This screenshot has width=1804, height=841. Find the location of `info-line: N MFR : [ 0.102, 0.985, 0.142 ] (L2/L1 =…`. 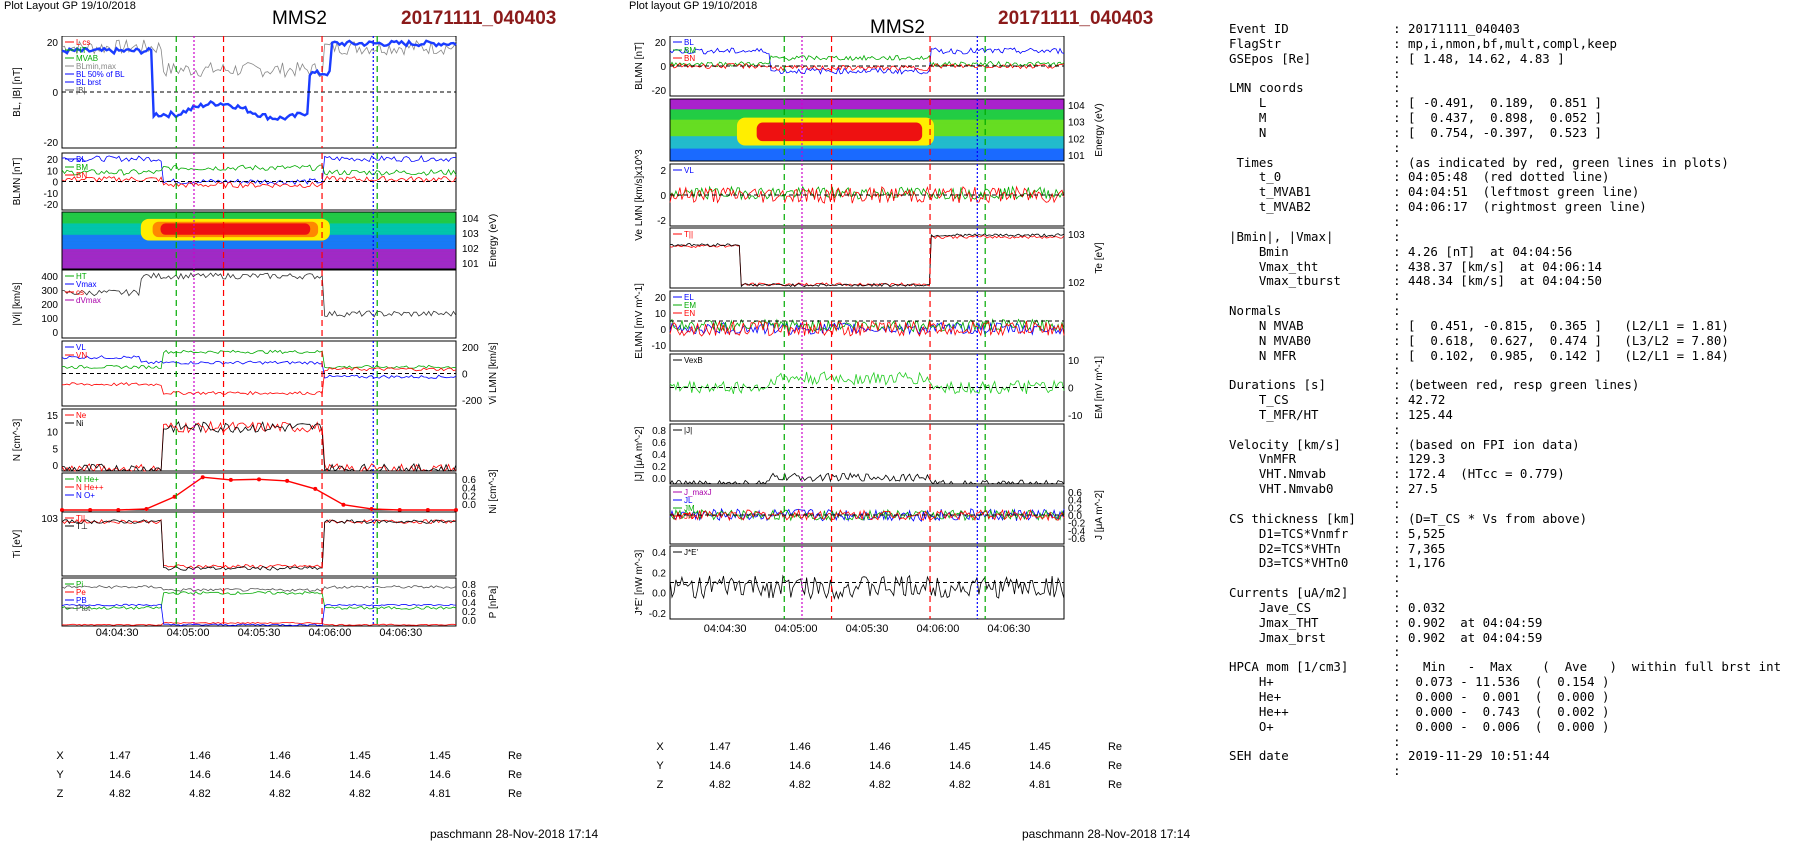

info-line: N MFR : [ 0.102, 0.985, 0.142 ] (L2/L1 =… is located at coordinates (1479, 355).